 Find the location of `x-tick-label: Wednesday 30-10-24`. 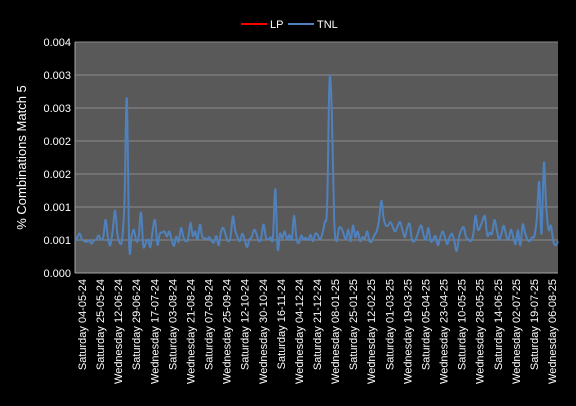

x-tick-label: Wednesday 30-10-24 is located at coordinates (264, 331).